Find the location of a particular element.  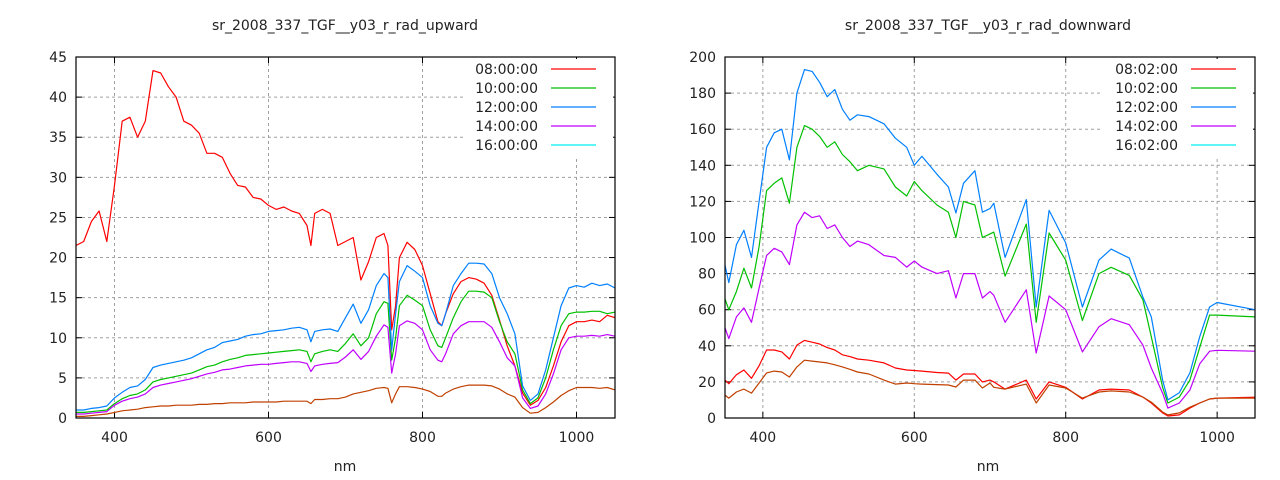

chart-title: sr_2008_337_TGF__y03_r_rad_downward is located at coordinates (988, 26).